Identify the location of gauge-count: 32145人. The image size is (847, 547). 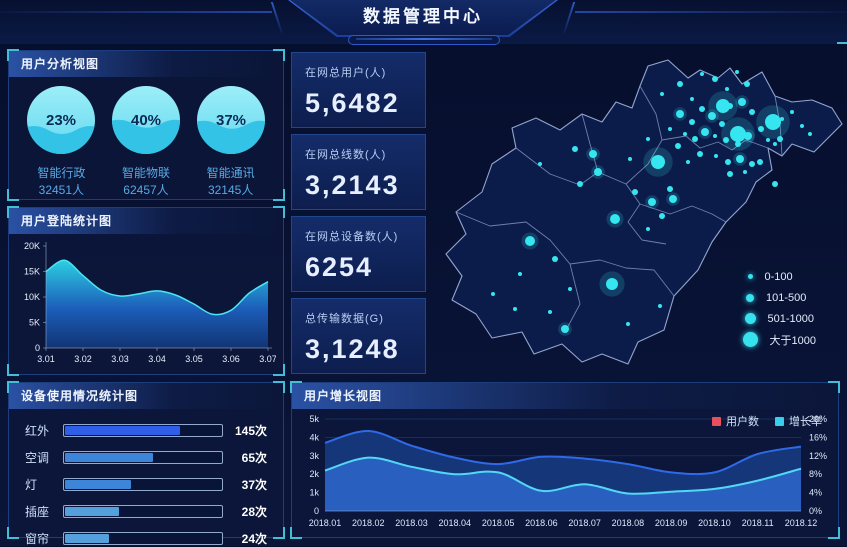
(230, 190).